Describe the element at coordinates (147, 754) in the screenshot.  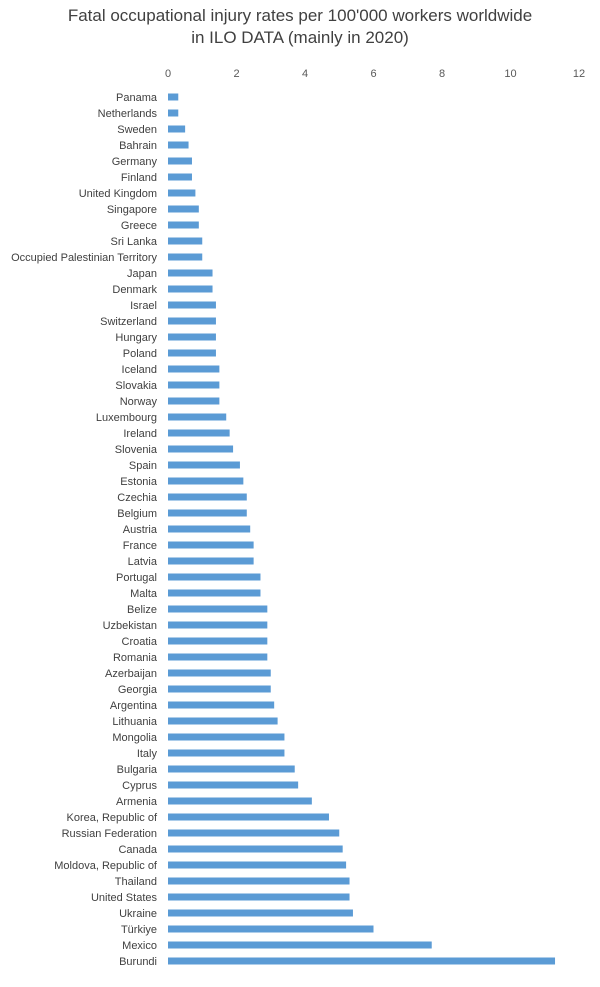
I see `category-label: Italy` at that location.